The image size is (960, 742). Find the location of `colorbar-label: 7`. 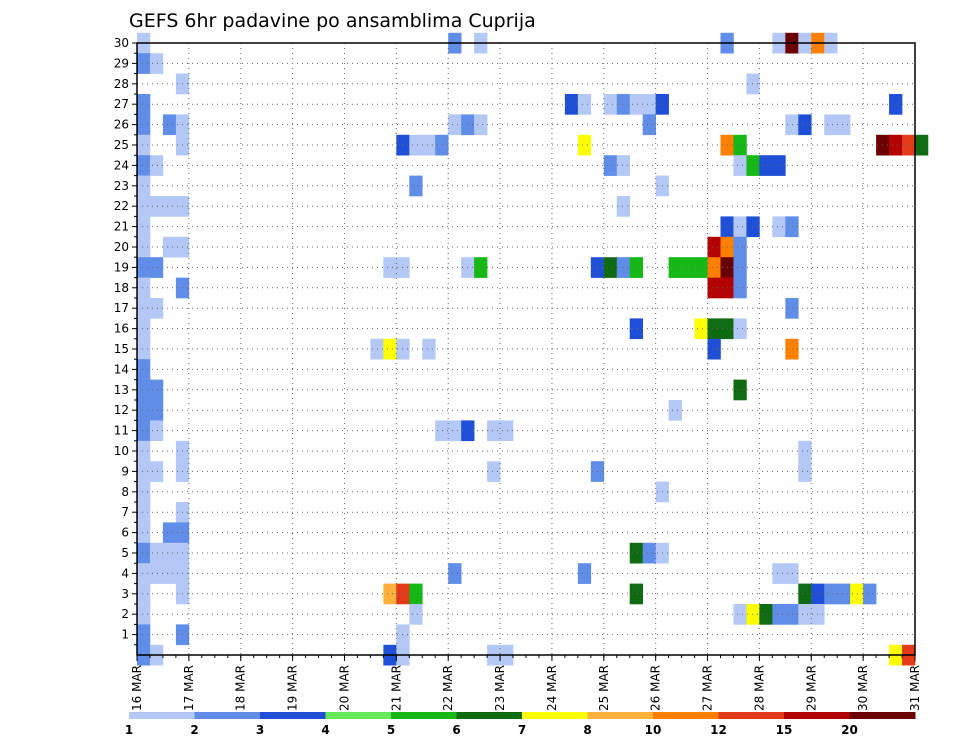

colorbar-label: 7 is located at coordinates (522, 730).